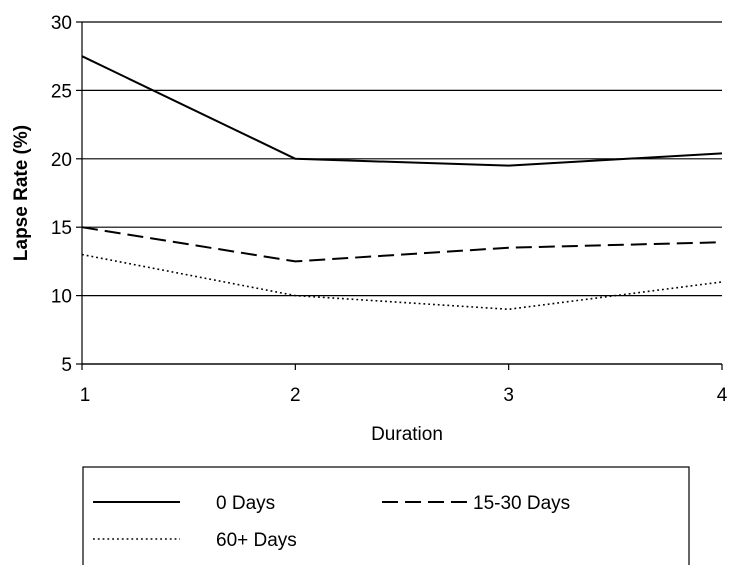 This screenshot has height=565, width=731. What do you see at coordinates (21, 193) in the screenshot?
I see `y-axis-title: Lapse Rate (%)` at bounding box center [21, 193].